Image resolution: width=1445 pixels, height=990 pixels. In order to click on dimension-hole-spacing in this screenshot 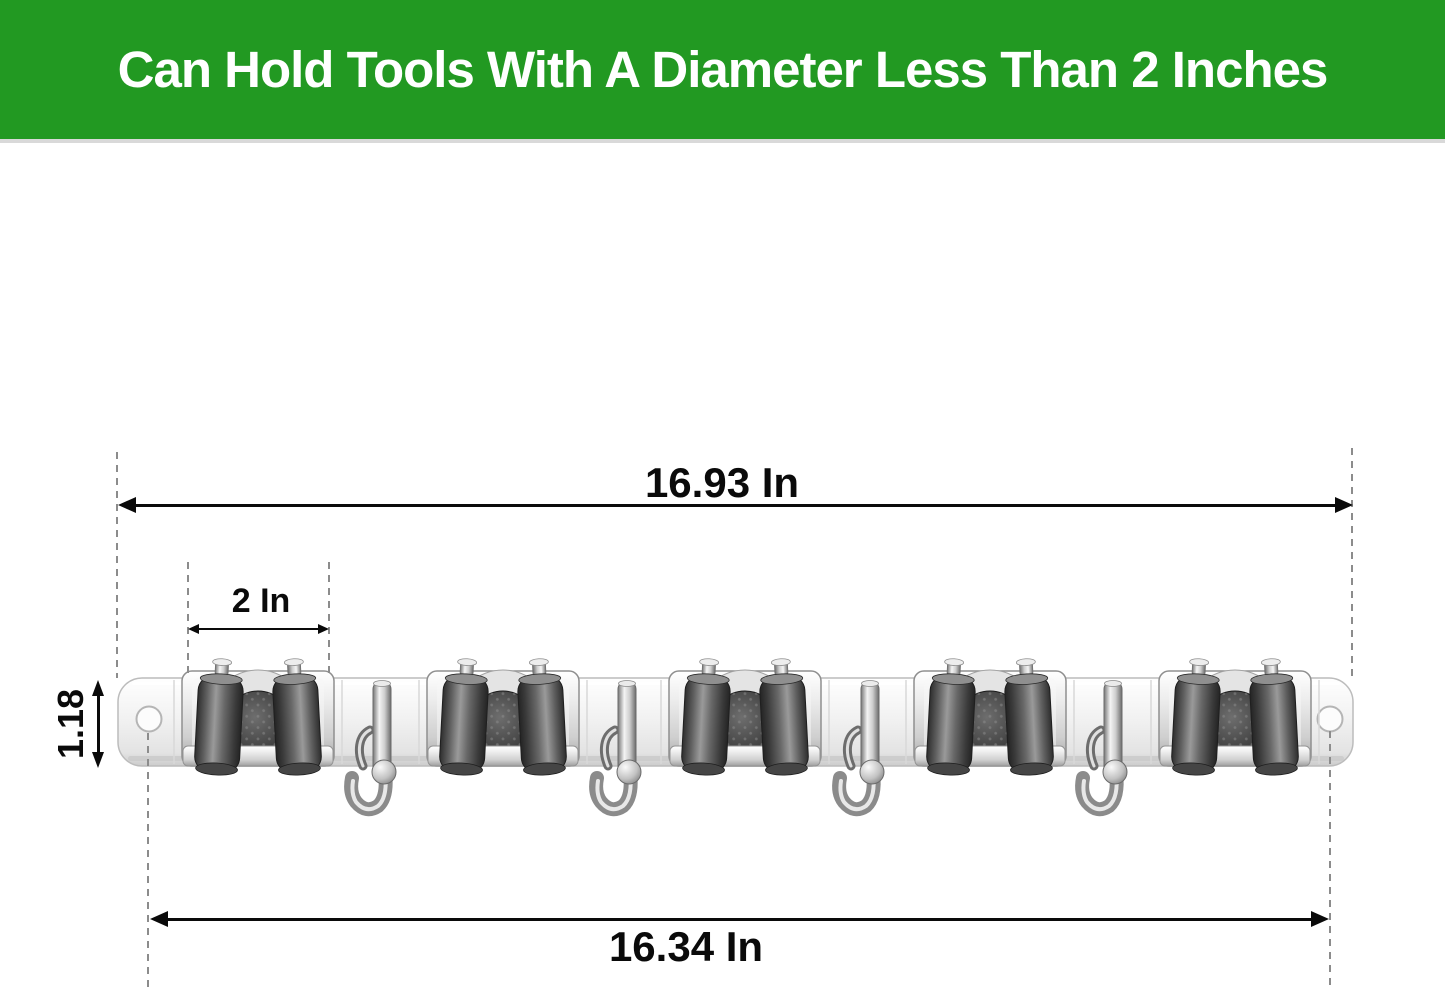, I will do `click(739, 919)`.